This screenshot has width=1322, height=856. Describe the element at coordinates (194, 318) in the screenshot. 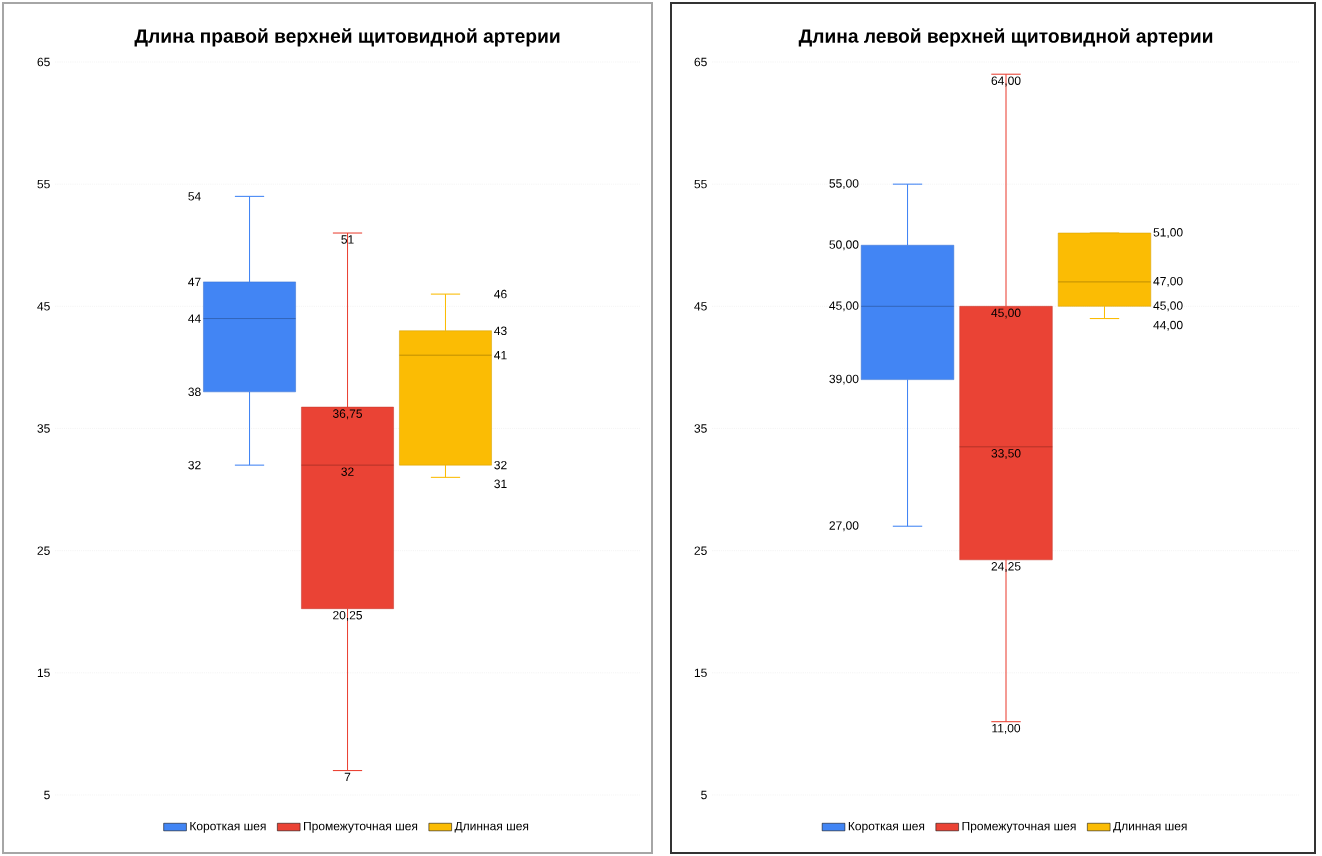

I see `text: 44` at that location.